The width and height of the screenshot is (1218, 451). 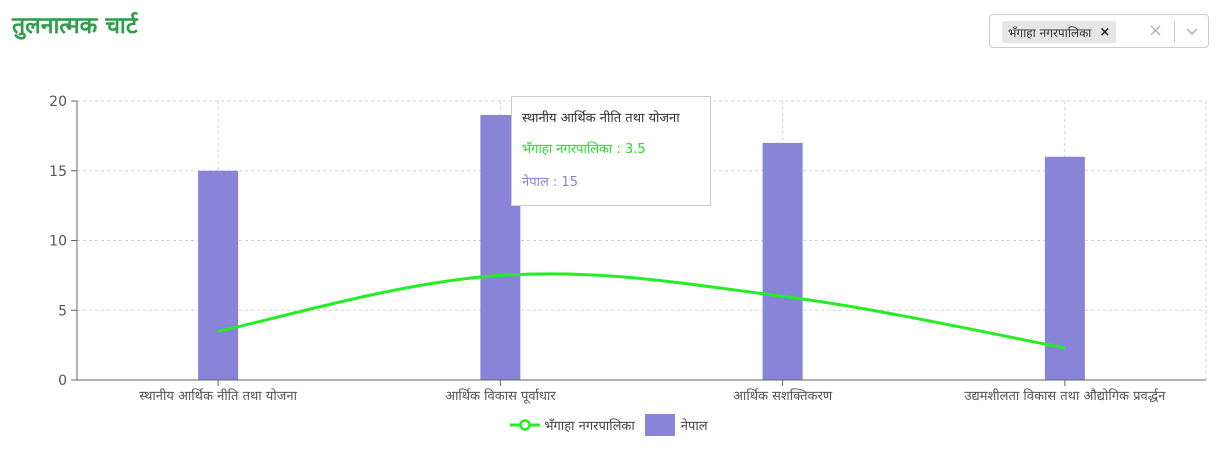 What do you see at coordinates (1174, 32) in the screenshot?
I see `select-divider` at bounding box center [1174, 32].